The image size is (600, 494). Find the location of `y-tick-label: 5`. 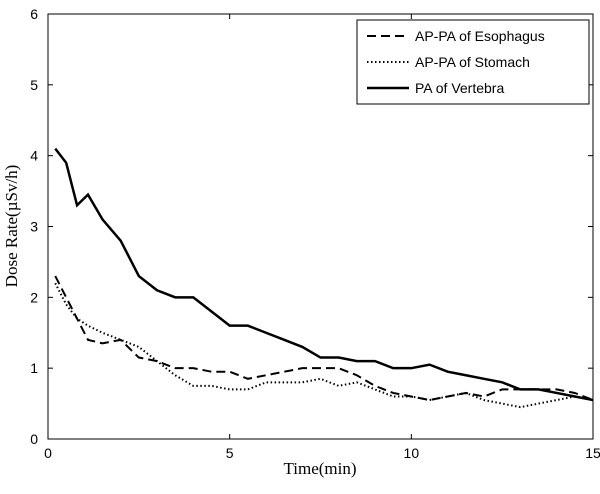

y-tick-label: 5 is located at coordinates (34, 85).